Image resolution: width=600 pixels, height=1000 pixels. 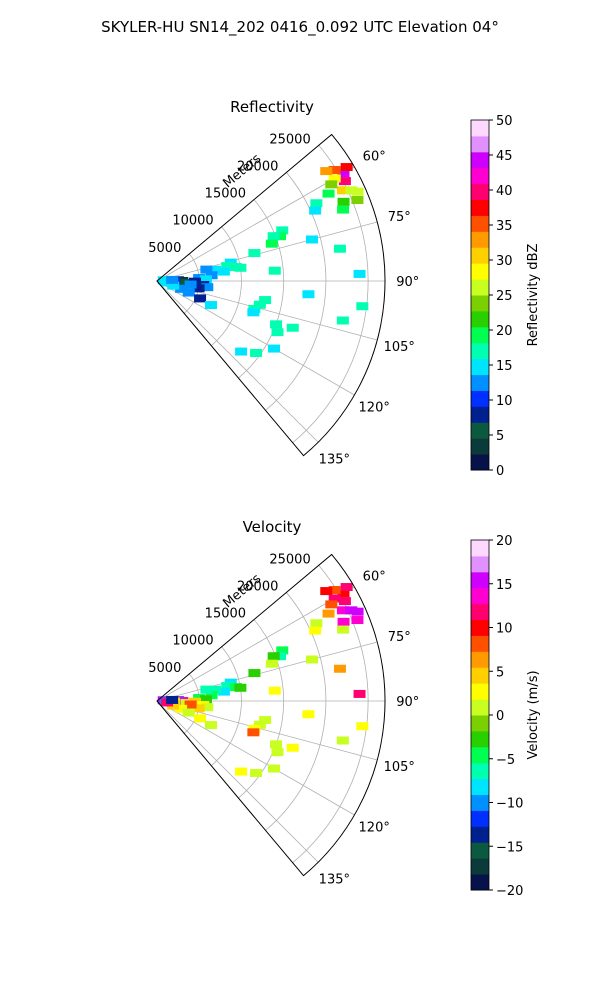 I want to click on radial-tick-label: 15000, so click(x=225, y=194).